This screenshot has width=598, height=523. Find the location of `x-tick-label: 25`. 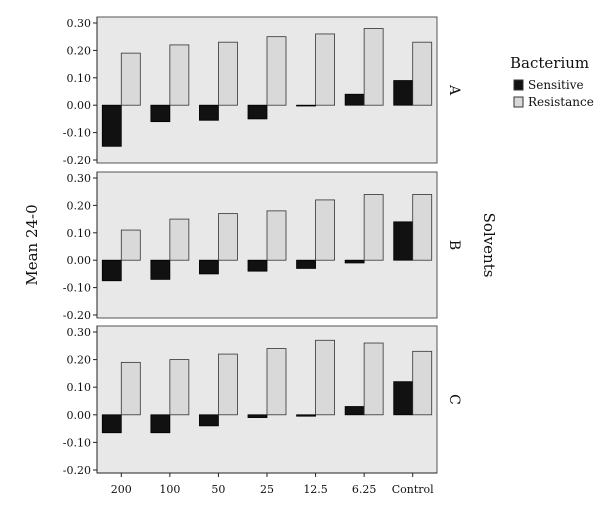

x-tick-label: 25 is located at coordinates (267, 489).